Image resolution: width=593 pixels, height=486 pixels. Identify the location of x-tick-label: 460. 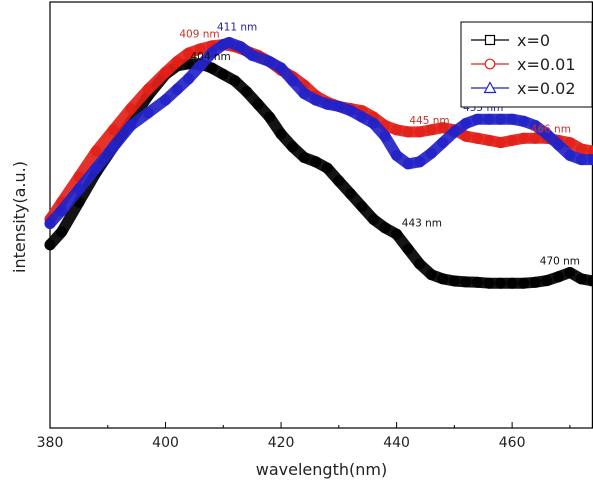
(512, 443).